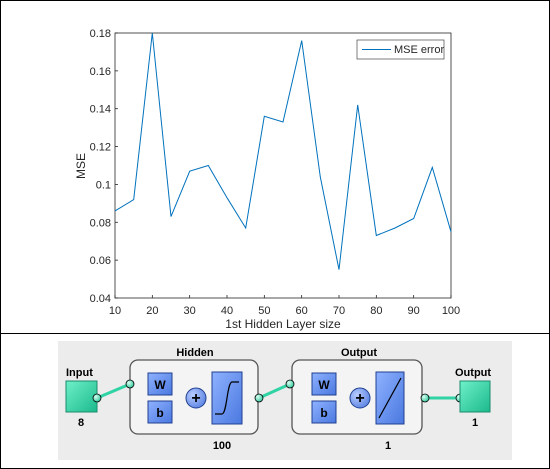  Describe the element at coordinates (275, 333) in the screenshot. I see `panel-divider` at that location.